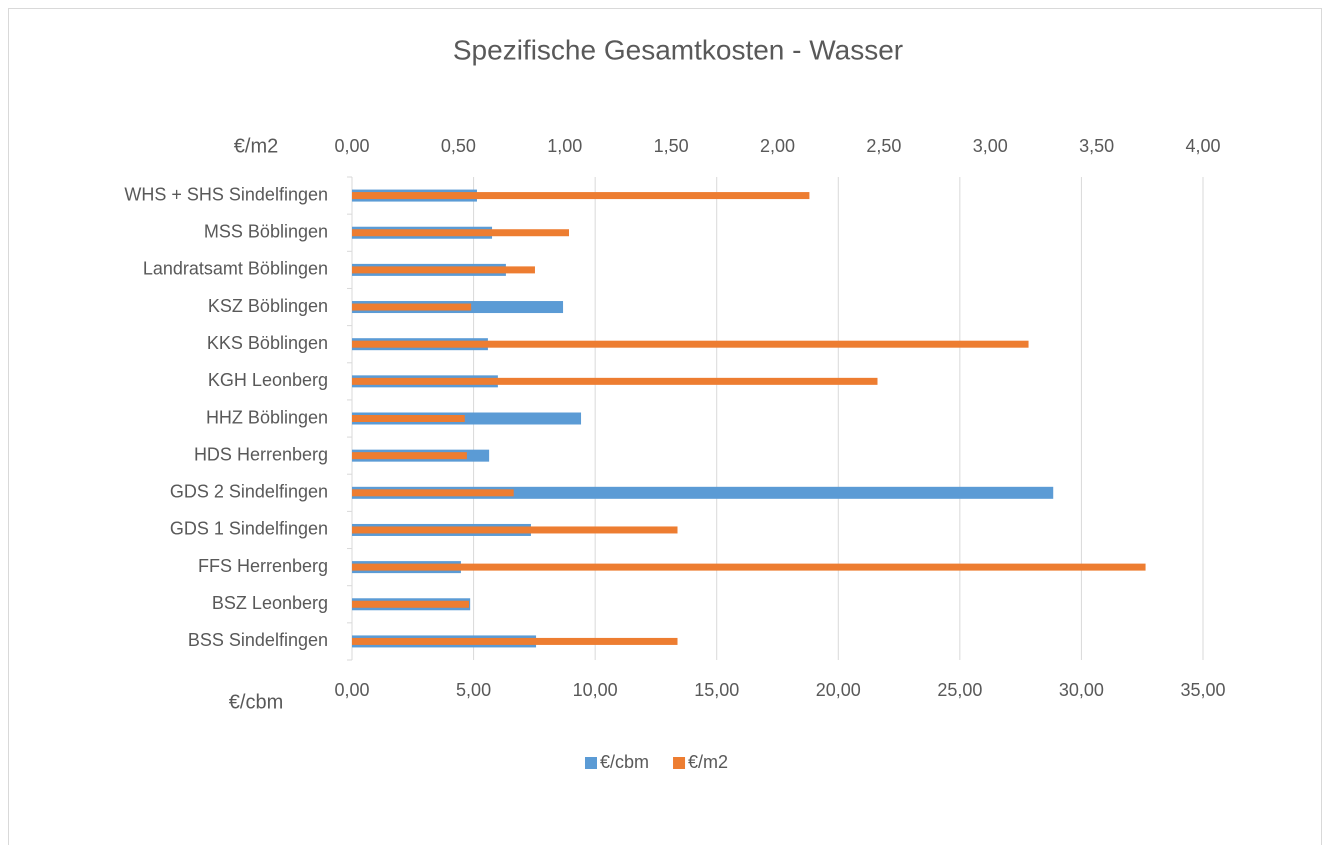 The image size is (1330, 845). I want to click on x2-tick-label: 3,00, so click(990, 146).